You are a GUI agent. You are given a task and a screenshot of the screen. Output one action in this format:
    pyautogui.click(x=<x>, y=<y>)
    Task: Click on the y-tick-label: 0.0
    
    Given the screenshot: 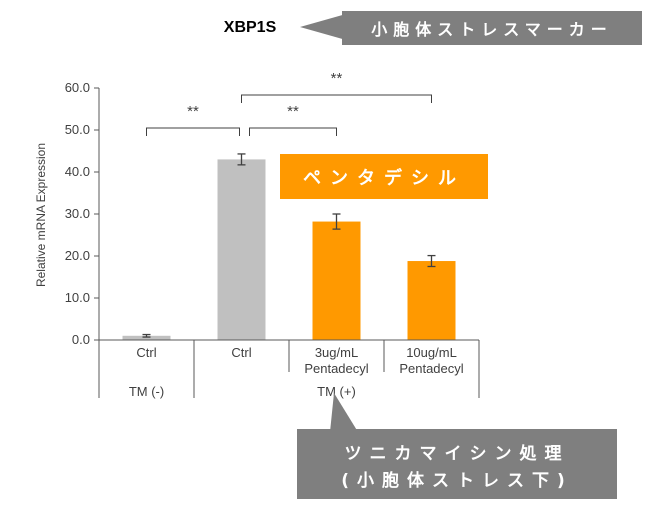 What is the action you would take?
    pyautogui.click(x=81, y=339)
    